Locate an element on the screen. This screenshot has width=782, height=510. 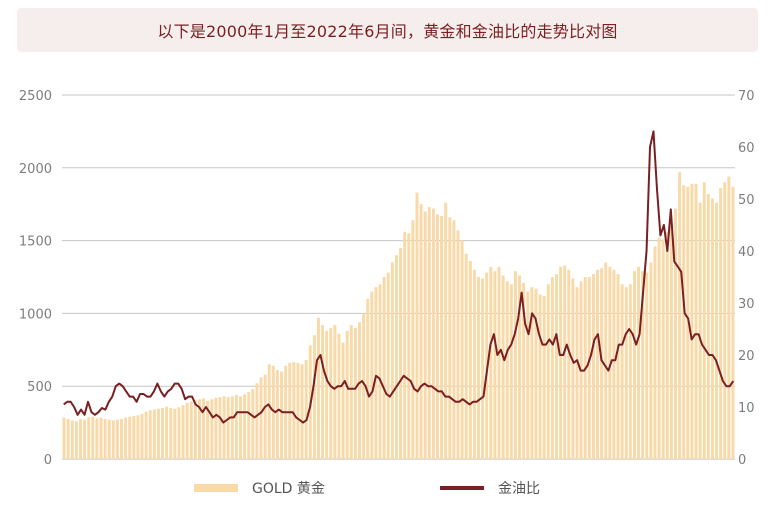
title-bar: 以下是2000年1月至2022年6月间，黄金和金油比的走势比对图 is located at coordinates (387, 30).